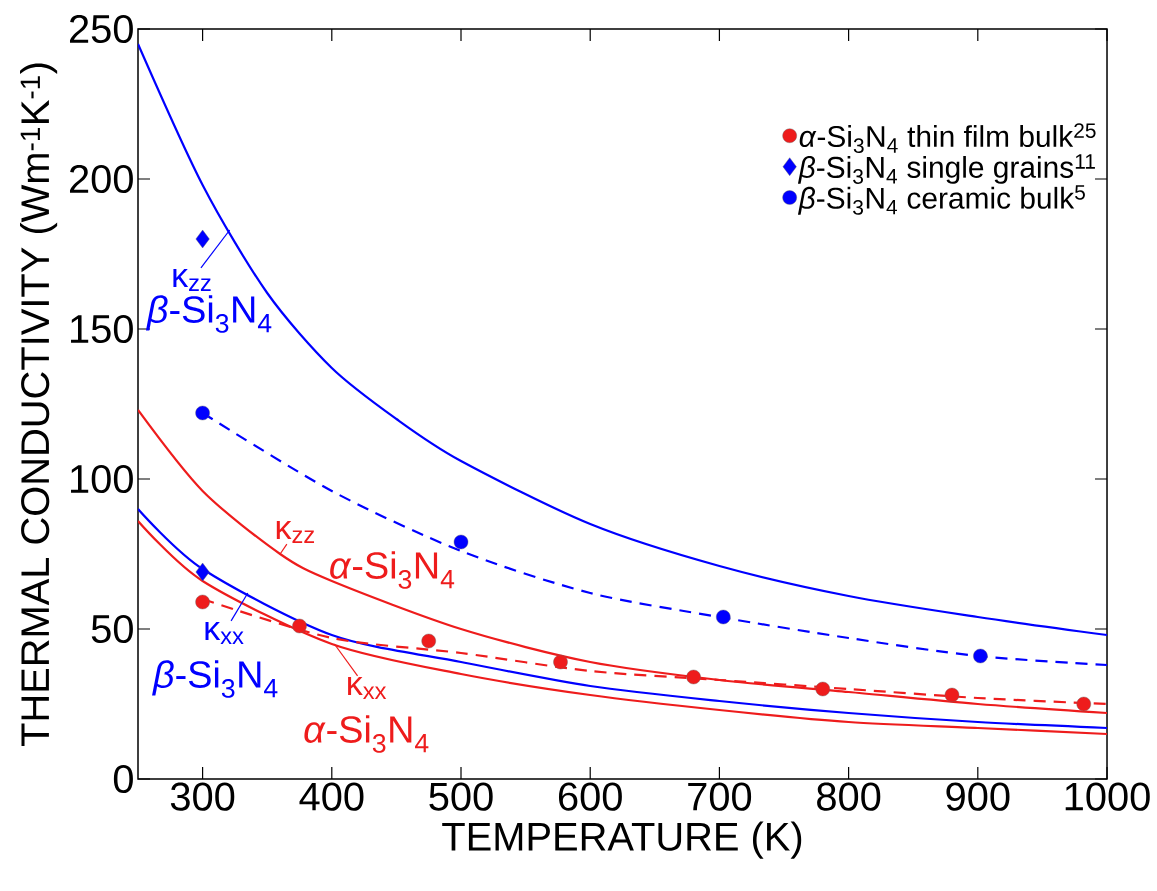 The width and height of the screenshot is (1157, 891). What do you see at coordinates (102, 479) in the screenshot?
I see `y-tick-label: 100` at bounding box center [102, 479].